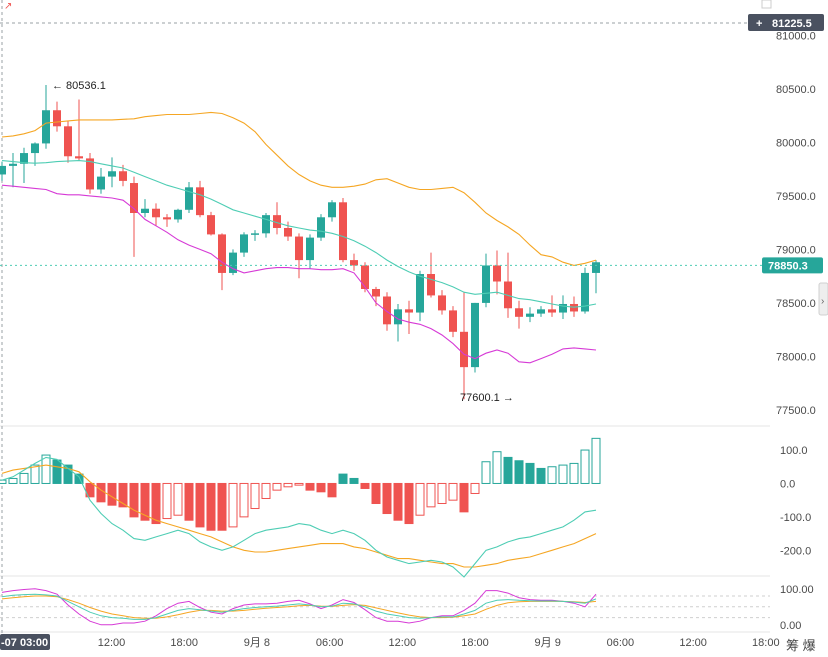  I want to click on macd-dif-line, so click(299, 517).